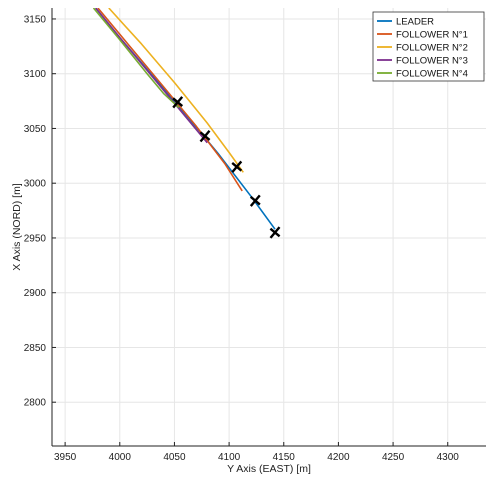 The width and height of the screenshot is (487, 480). What do you see at coordinates (432, 73) in the screenshot?
I see `legend-entry: FOLLOWER N°4` at bounding box center [432, 73].